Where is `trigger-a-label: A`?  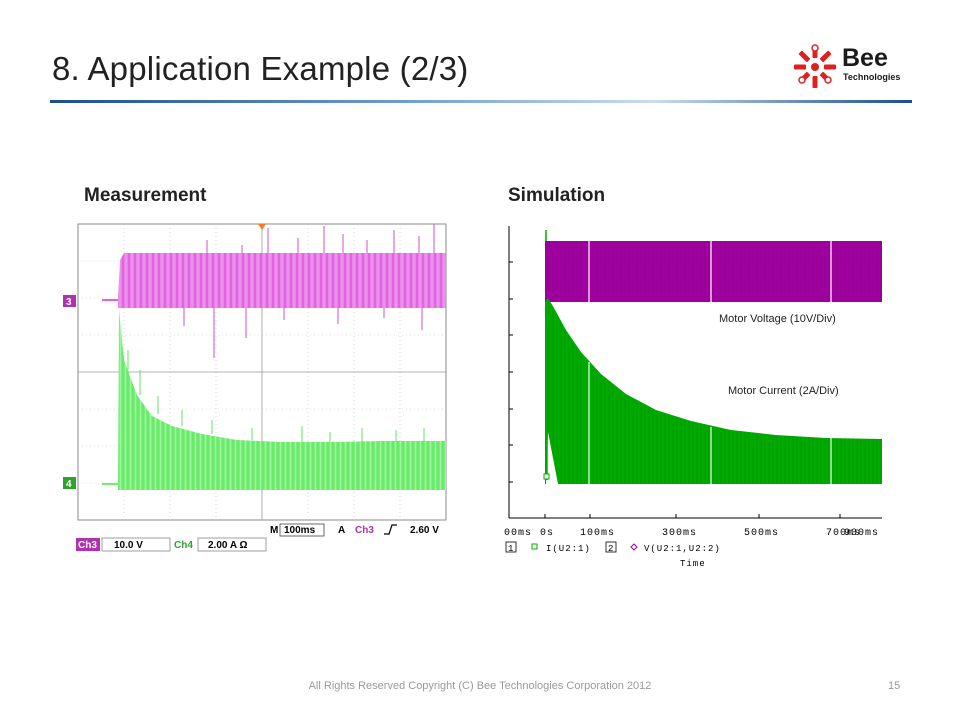 trigger-a-label: A is located at coordinates (341, 530).